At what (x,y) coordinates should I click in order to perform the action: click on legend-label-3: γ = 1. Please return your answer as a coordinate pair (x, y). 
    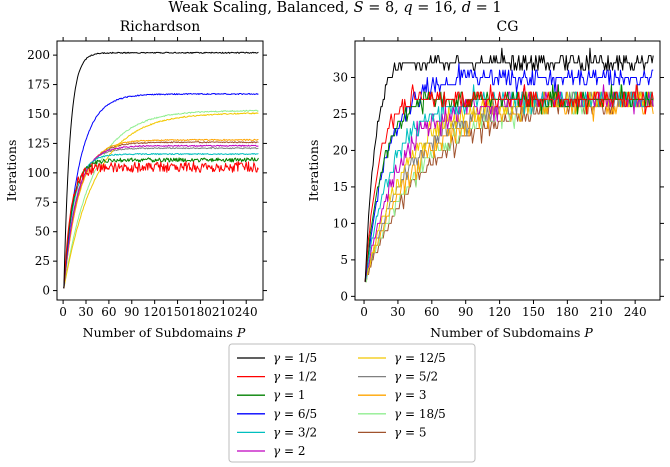
    Looking at the image, I should click on (289, 395).